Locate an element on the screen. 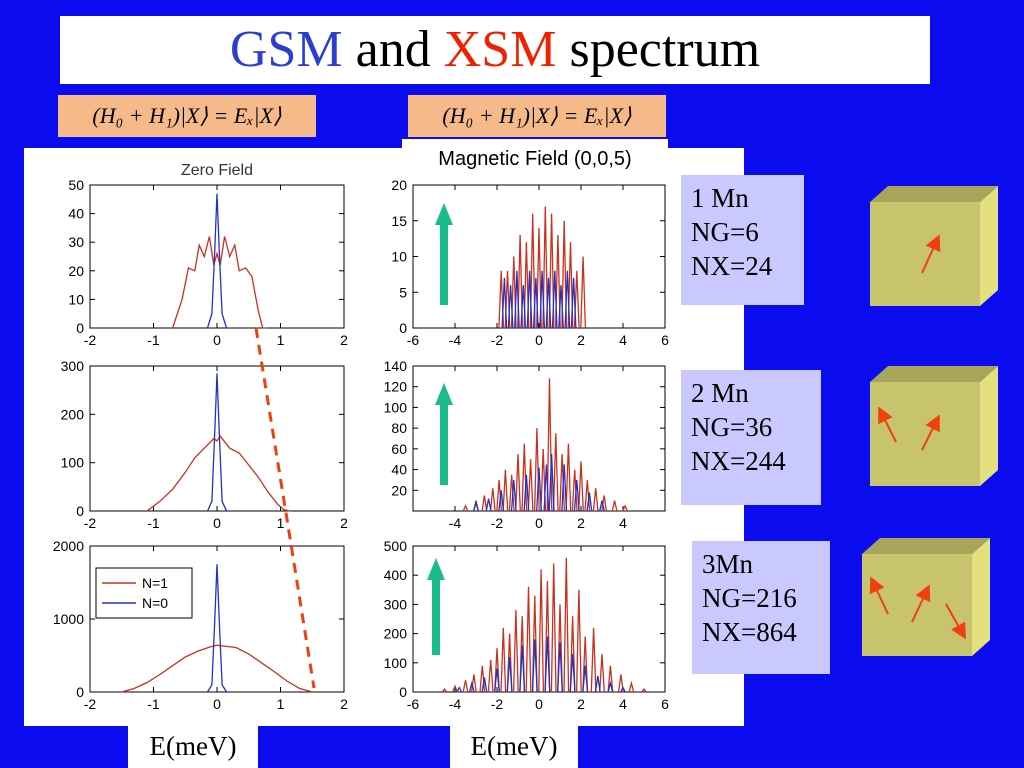  y-tick-label: 5 is located at coordinates (403, 292).